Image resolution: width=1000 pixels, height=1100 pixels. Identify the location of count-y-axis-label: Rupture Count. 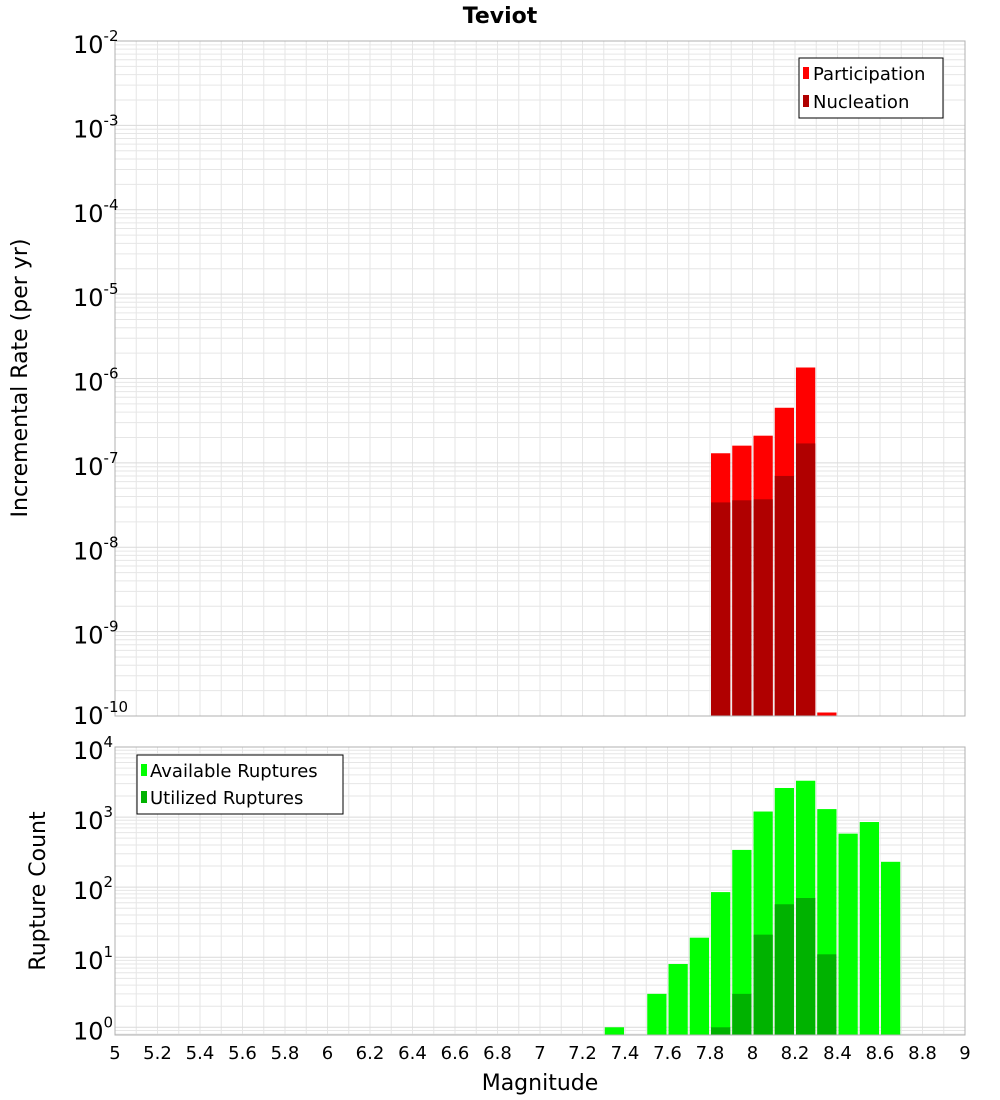
(38, 891).